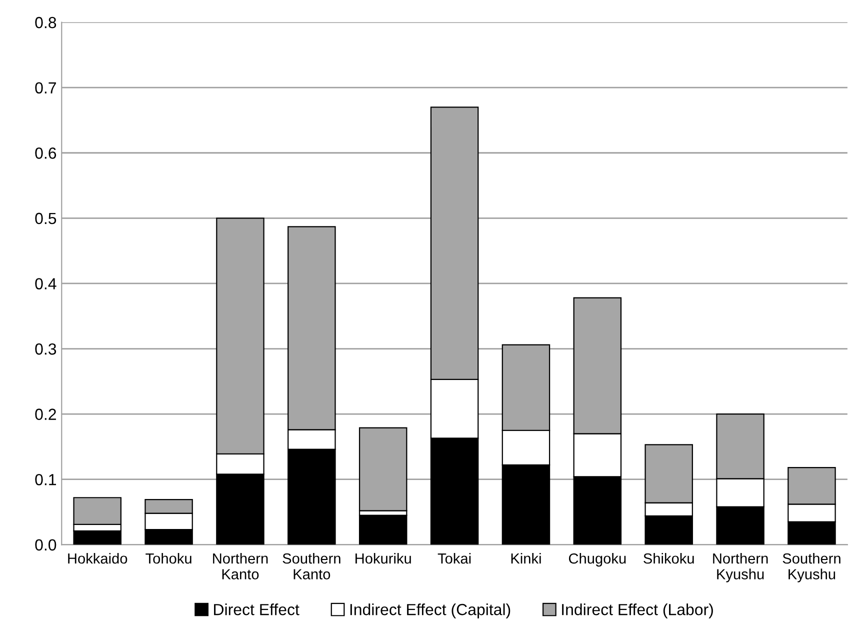 This screenshot has height=637, width=856. What do you see at coordinates (45, 414) in the screenshot?
I see `y-tick-label: 0.2` at bounding box center [45, 414].